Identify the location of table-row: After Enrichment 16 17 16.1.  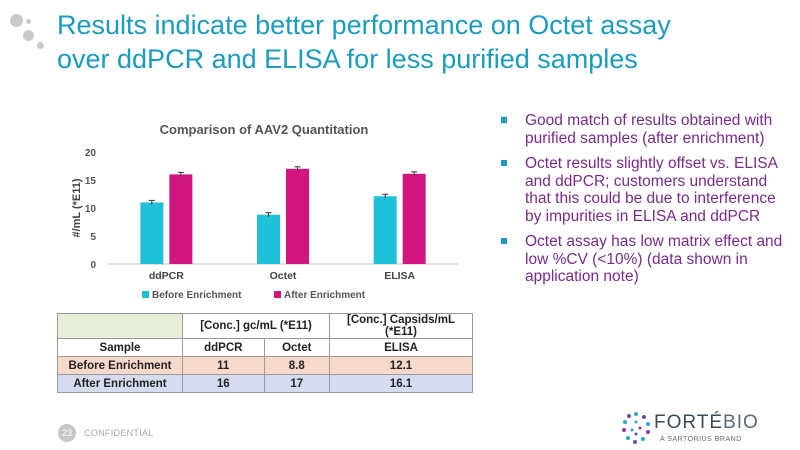
(265, 383).